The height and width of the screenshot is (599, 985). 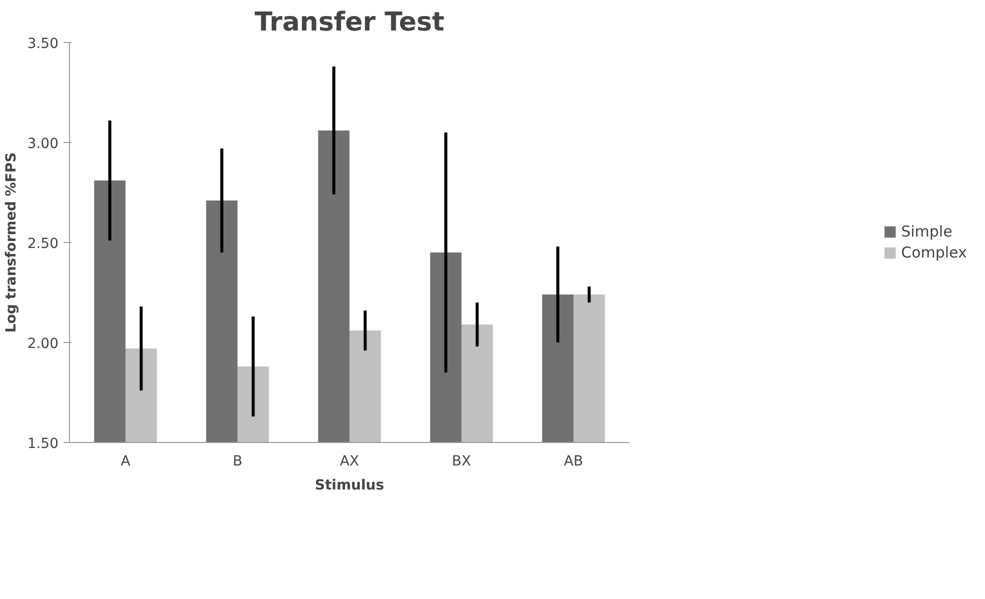 What do you see at coordinates (349, 23) in the screenshot?
I see `chart-title: Transfer Test` at bounding box center [349, 23].